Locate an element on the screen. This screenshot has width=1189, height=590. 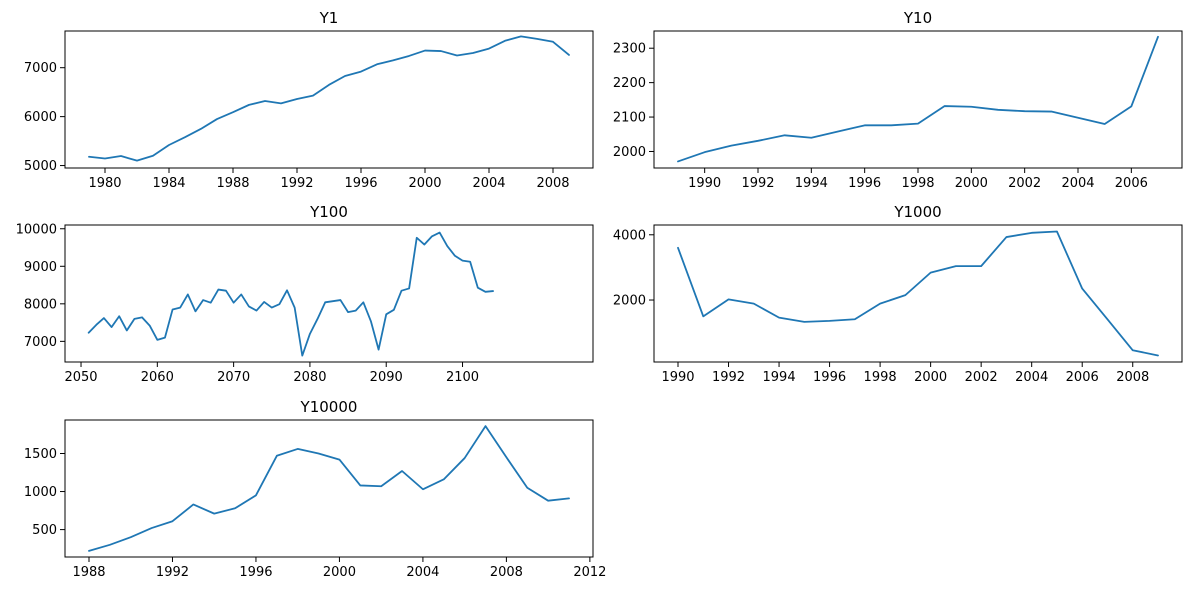
y-tick-label: 2200 is located at coordinates (629, 83).